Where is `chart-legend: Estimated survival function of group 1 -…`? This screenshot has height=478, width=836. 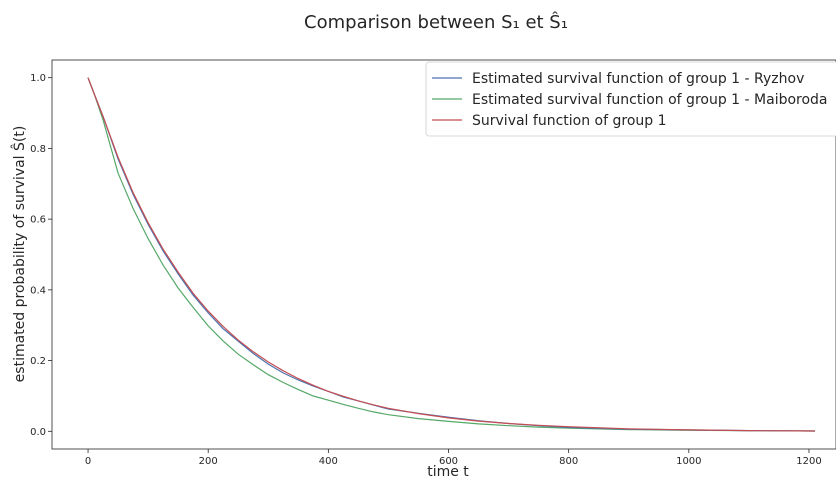 chart-legend: Estimated survival function of group 1 -… is located at coordinates (630, 99).